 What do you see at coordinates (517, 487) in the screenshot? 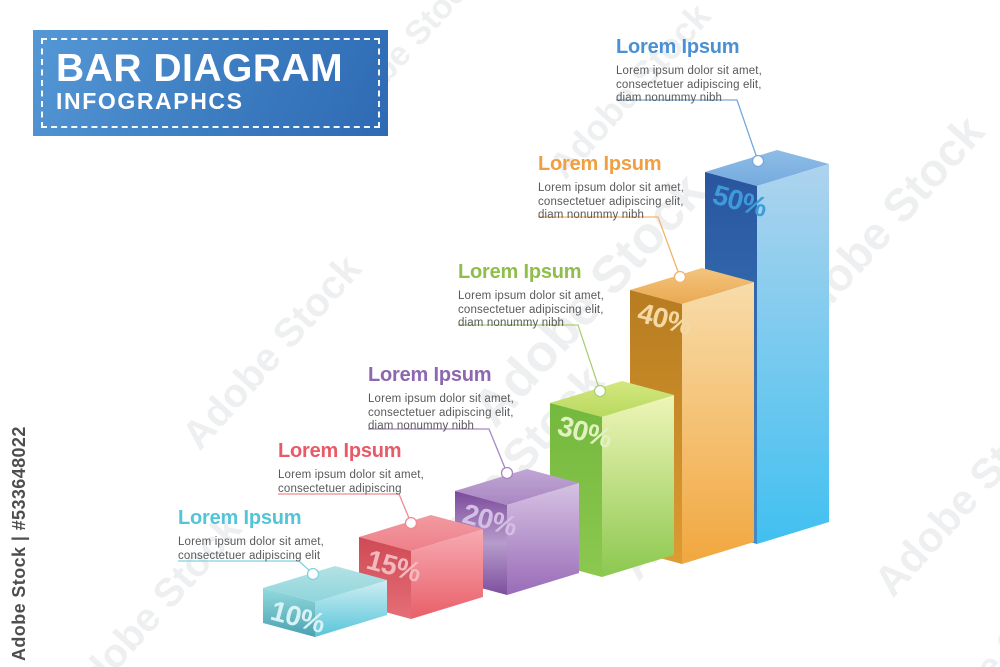
I see `bar-purple-top-face` at bounding box center [517, 487].